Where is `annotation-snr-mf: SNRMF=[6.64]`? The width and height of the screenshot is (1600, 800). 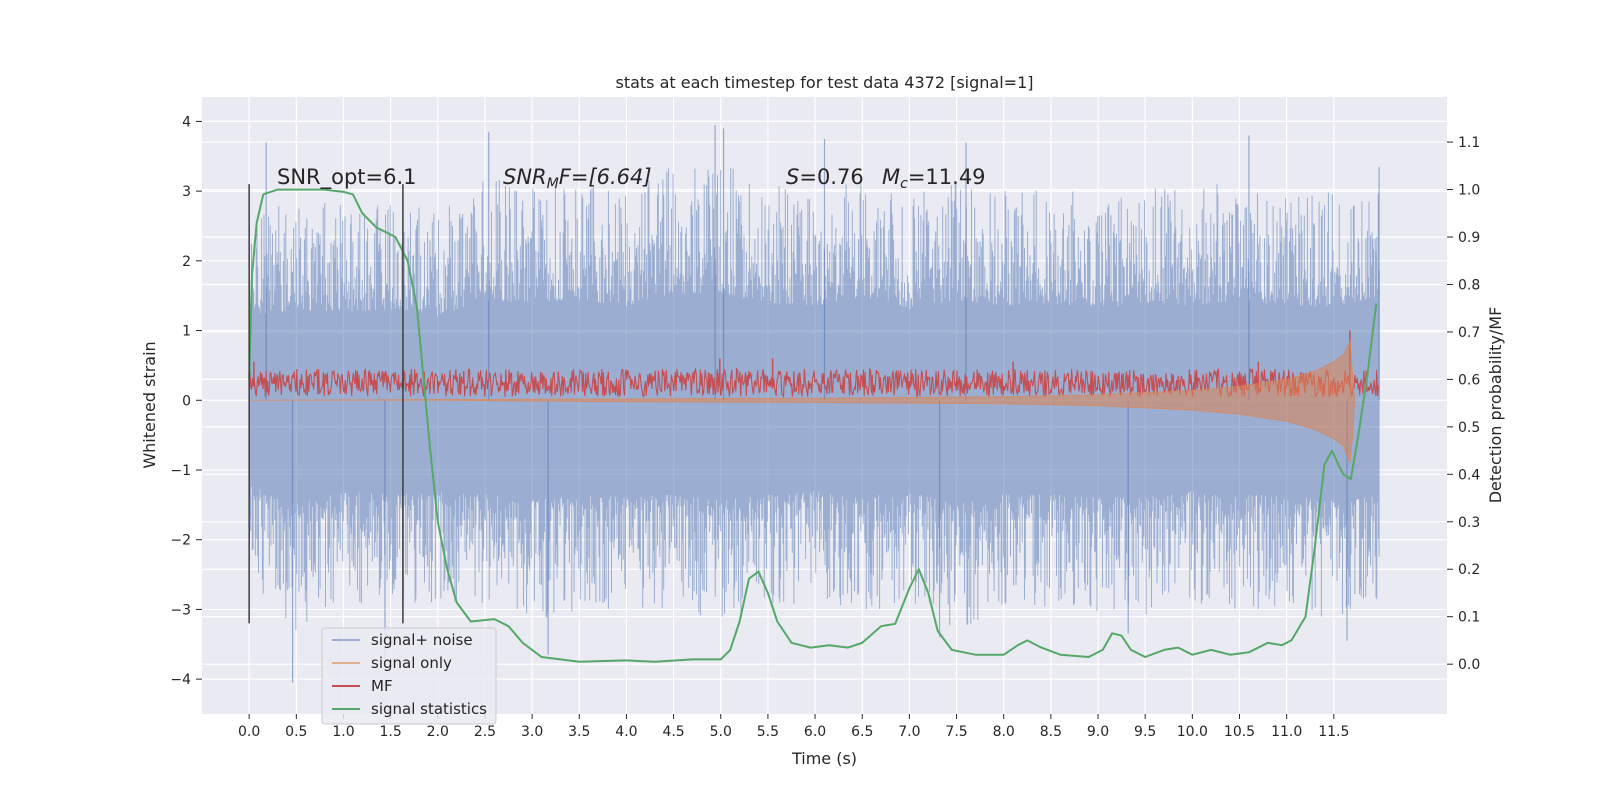 annotation-snr-mf: SNRMF=[6.64] is located at coordinates (577, 178).